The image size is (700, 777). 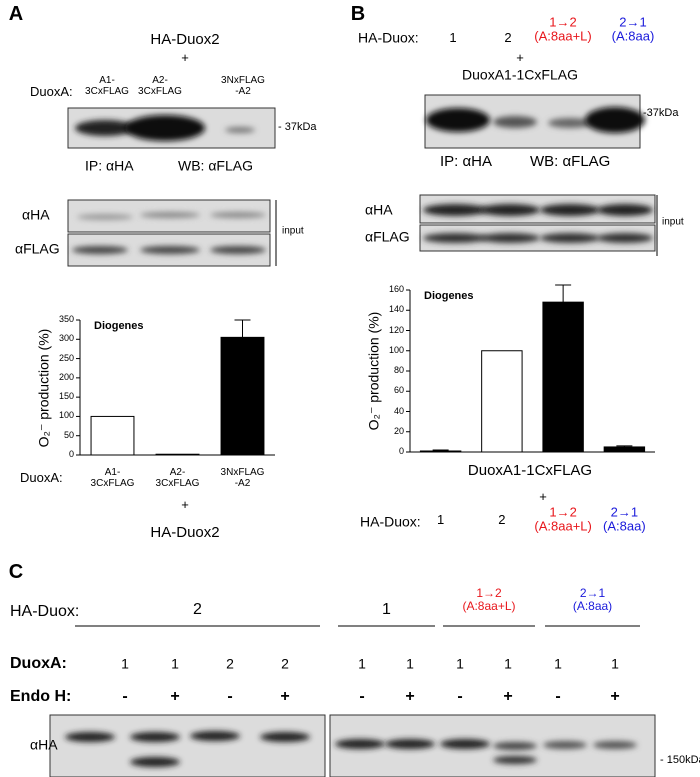 I want to click on row-label: DuoxA:, so click(x=38, y=664).